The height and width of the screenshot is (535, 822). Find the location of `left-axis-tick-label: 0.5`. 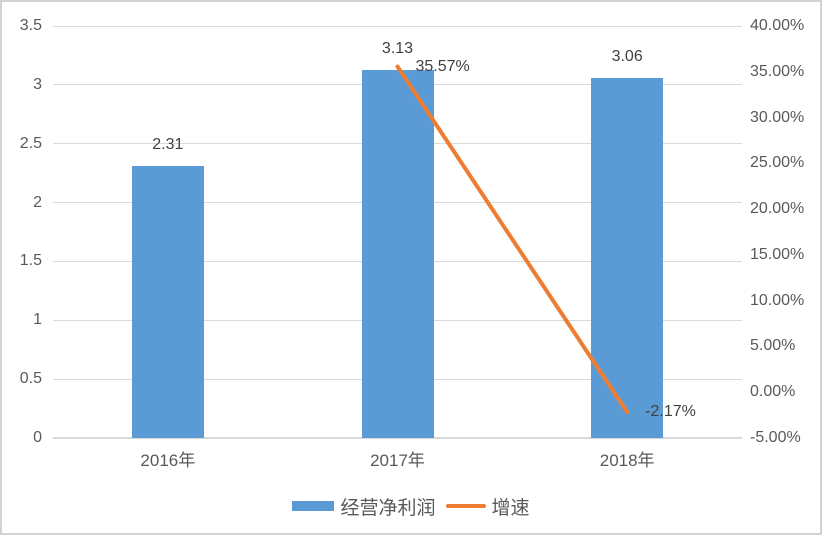

left-axis-tick-label: 0.5 is located at coordinates (30, 379).